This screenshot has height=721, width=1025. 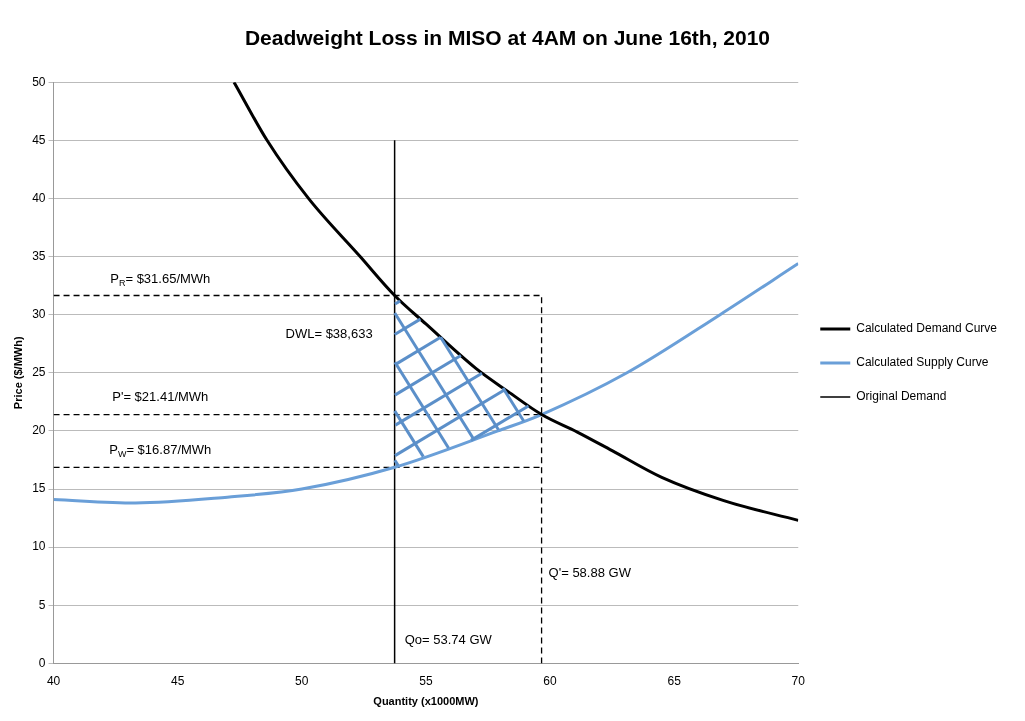 What do you see at coordinates (426, 680) in the screenshot?
I see `x-tick-label: 55` at bounding box center [426, 680].